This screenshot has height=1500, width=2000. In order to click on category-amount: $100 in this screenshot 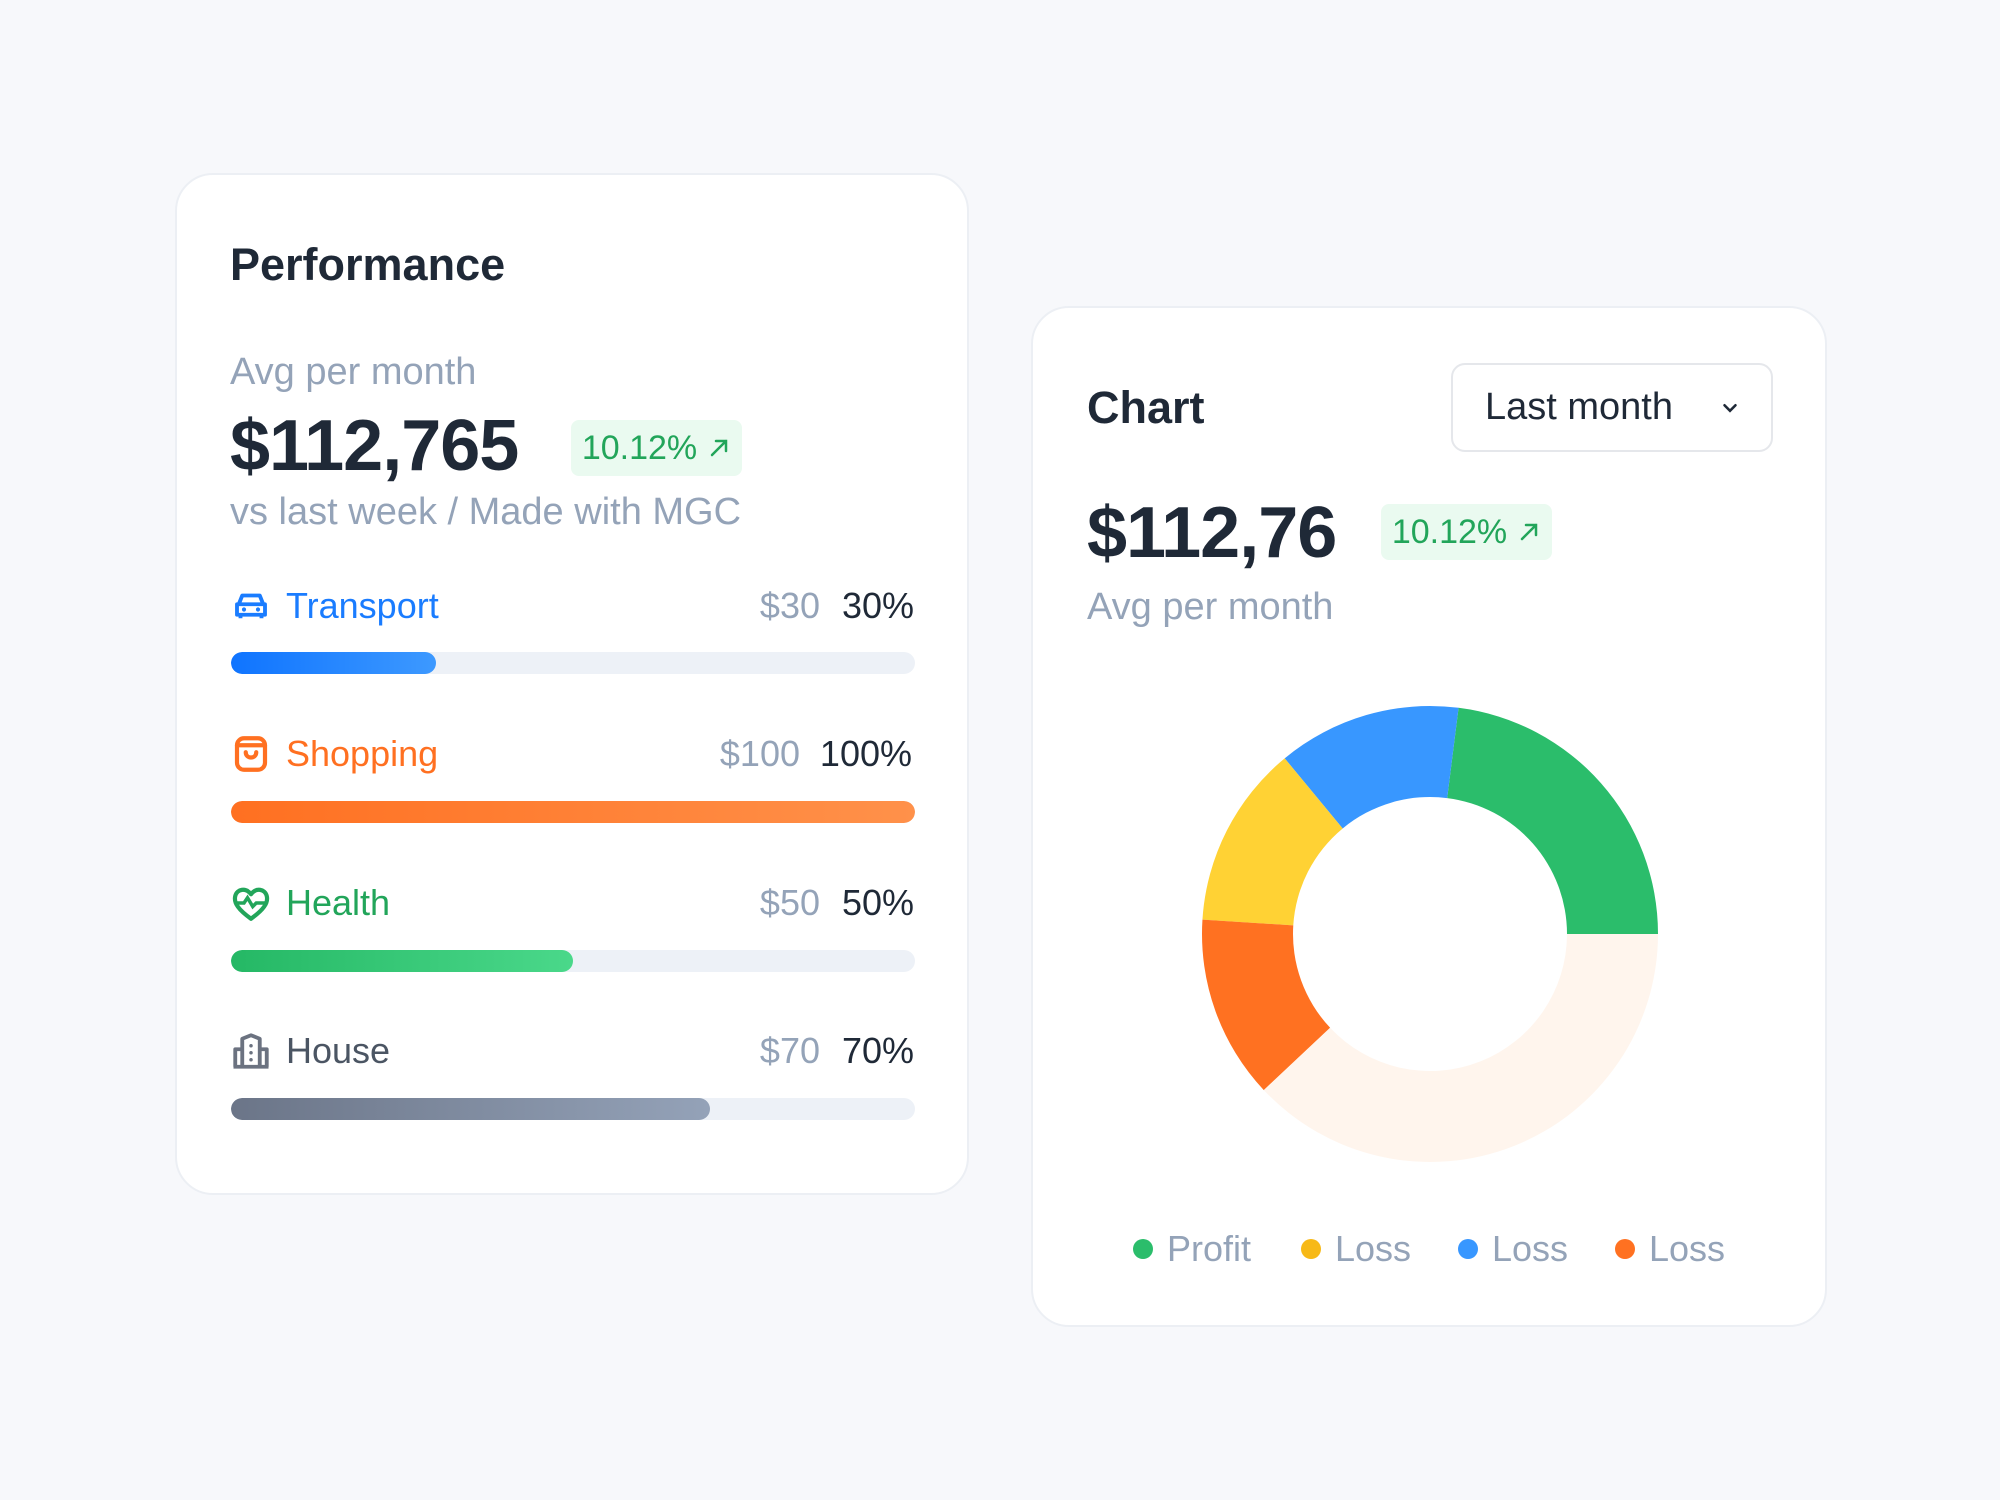, I will do `click(759, 753)`.